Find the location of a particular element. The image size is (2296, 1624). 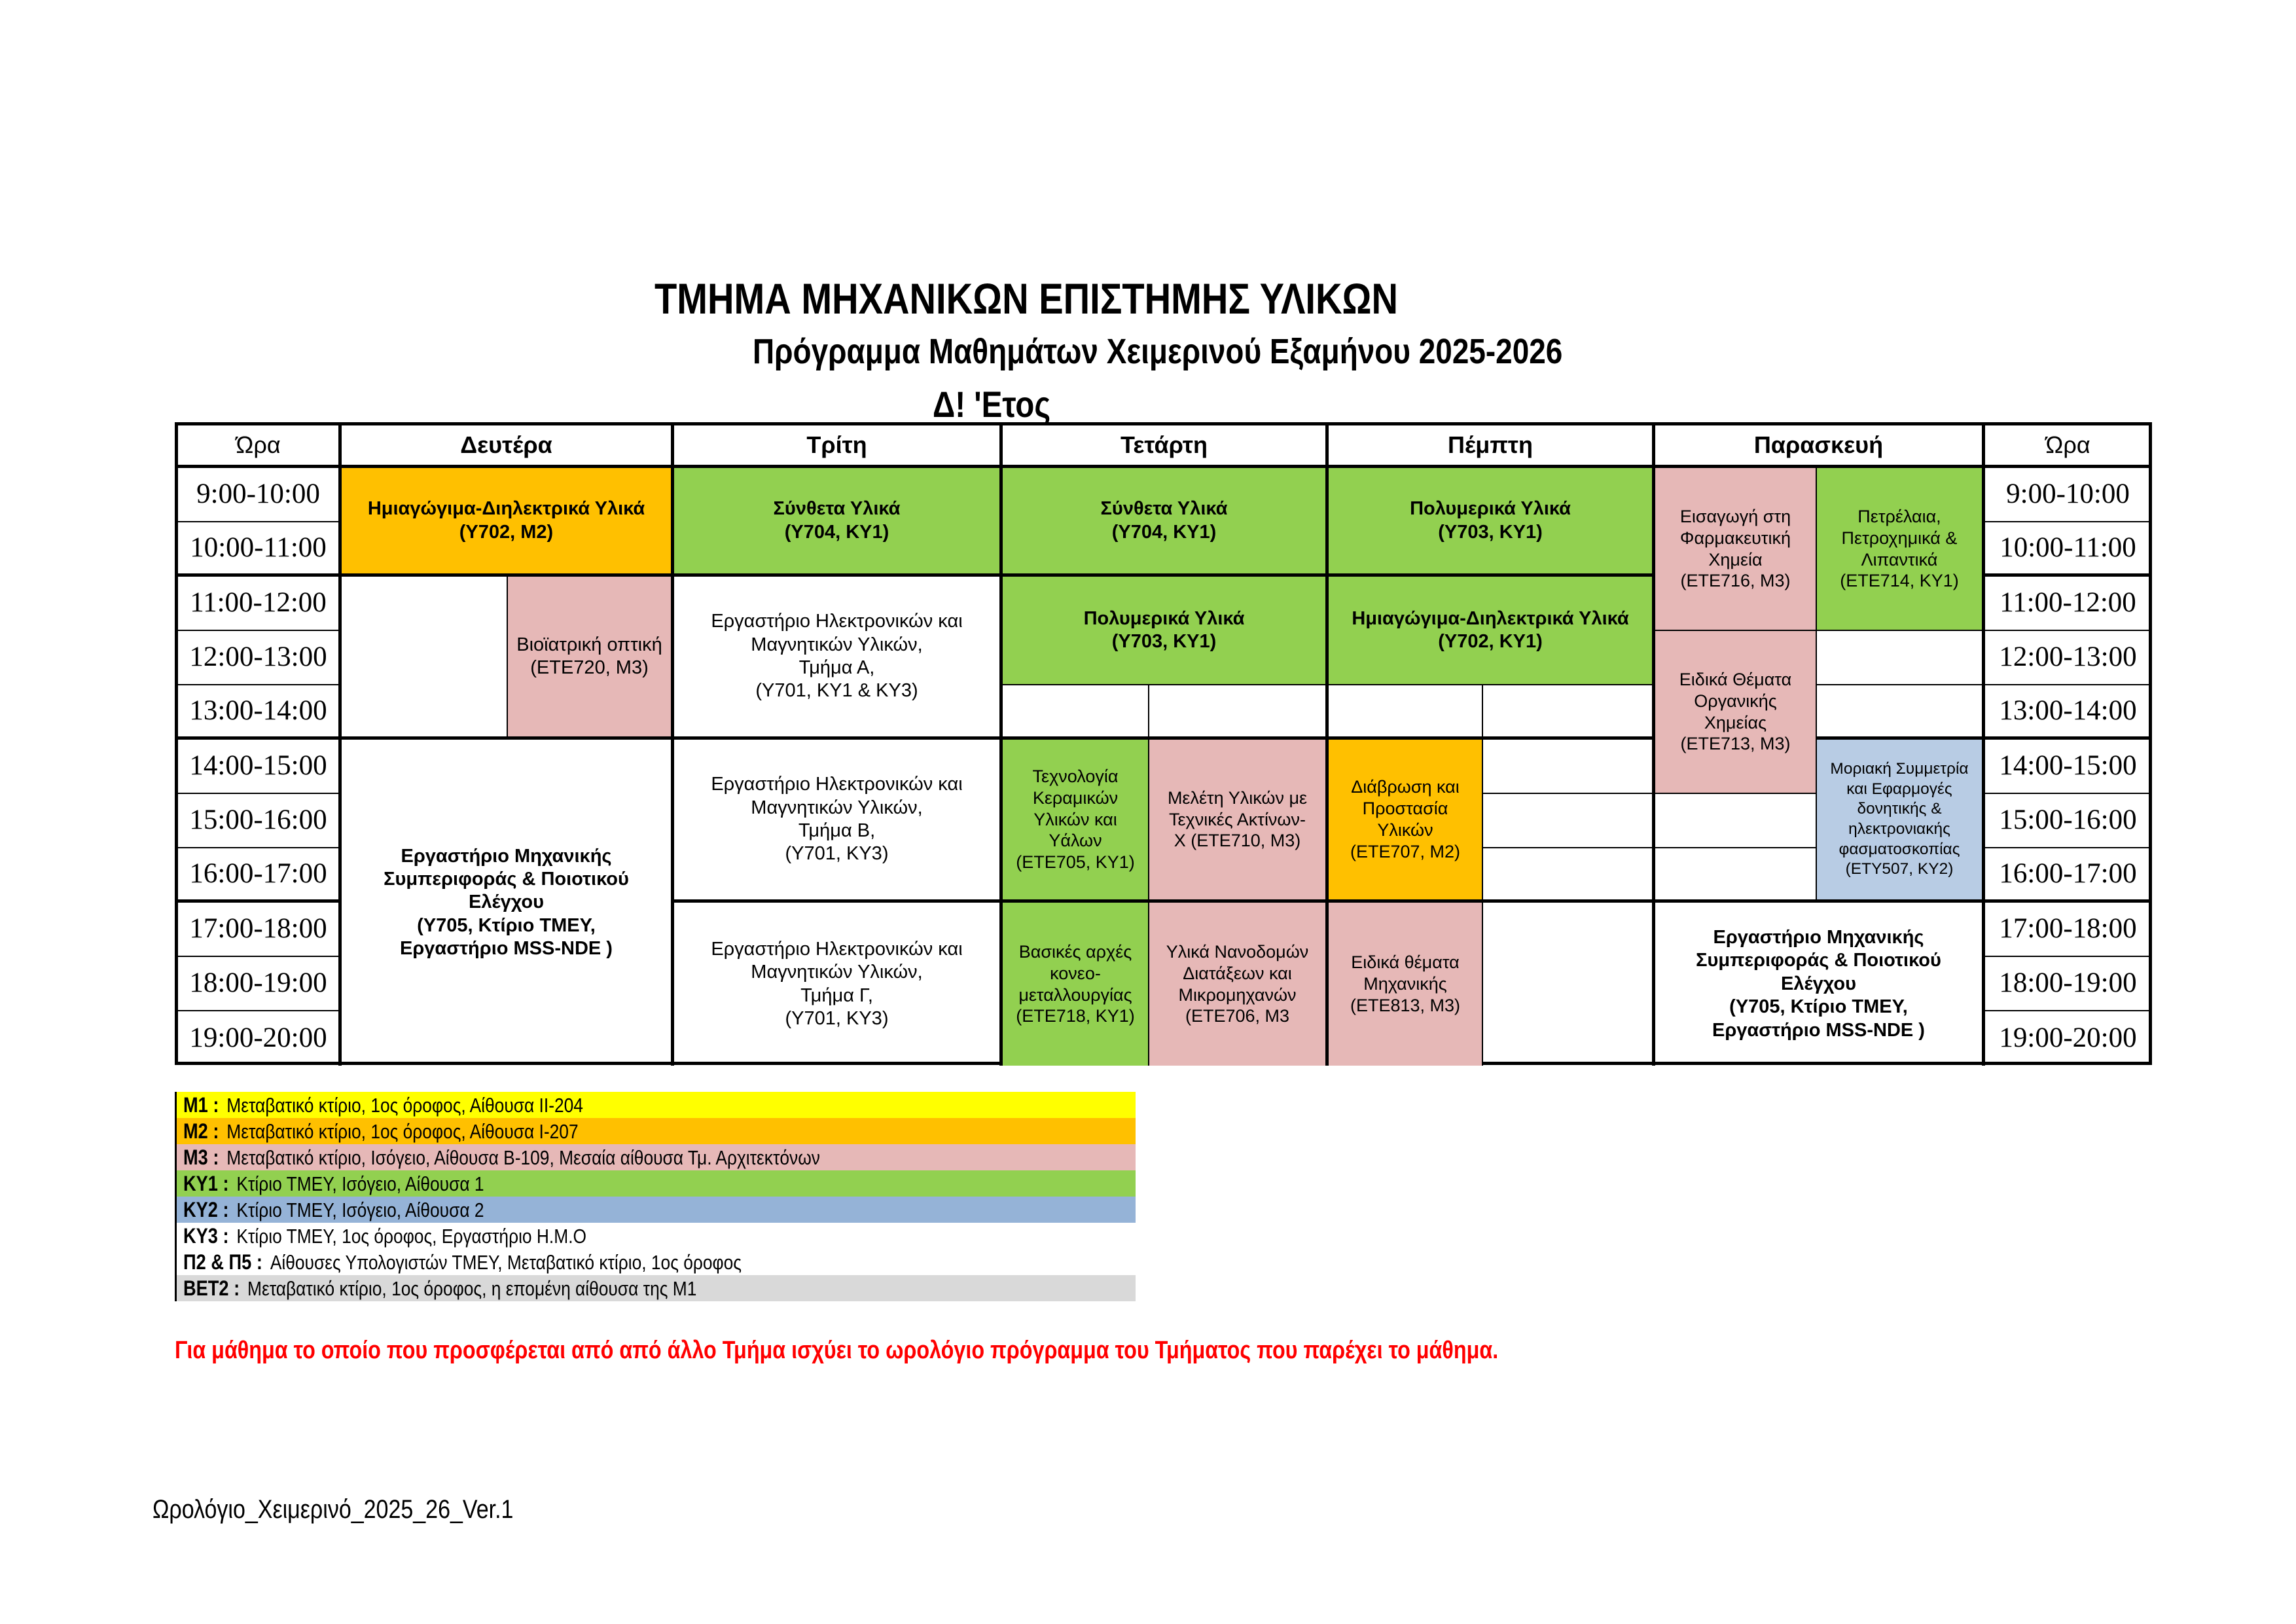

legend-label: ΒΕΤ2 : is located at coordinates (211, 1288).